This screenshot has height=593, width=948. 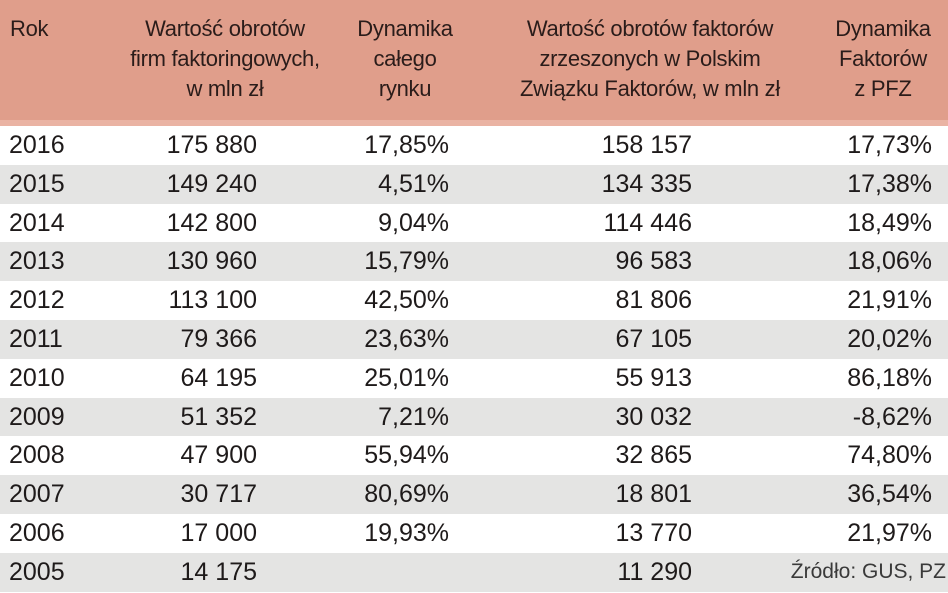 What do you see at coordinates (647, 222) in the screenshot?
I see `pfz-turnover-cell: 114 446` at bounding box center [647, 222].